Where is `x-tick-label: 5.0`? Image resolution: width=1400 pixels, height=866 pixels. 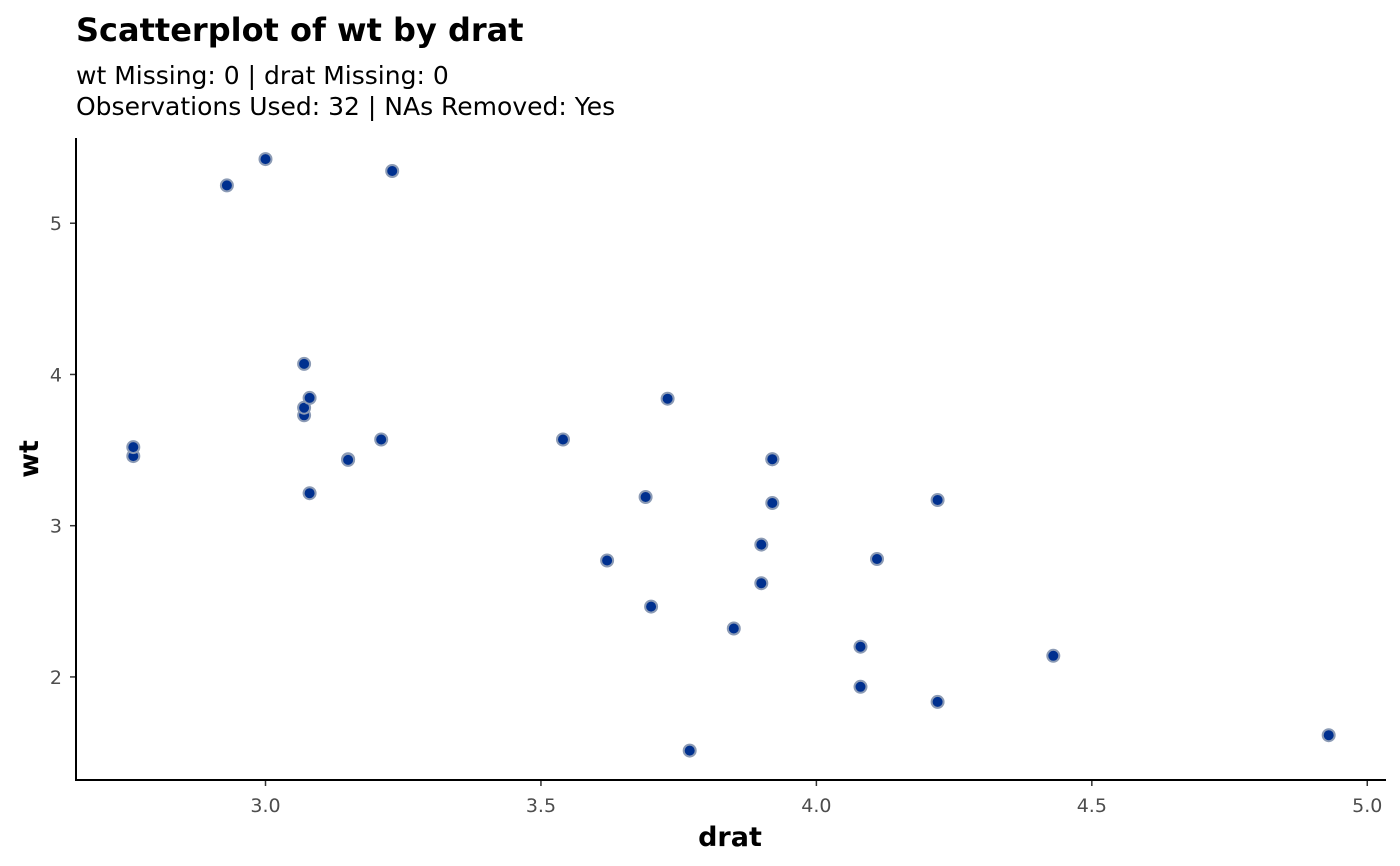 x-tick-label: 5.0 is located at coordinates (1367, 806).